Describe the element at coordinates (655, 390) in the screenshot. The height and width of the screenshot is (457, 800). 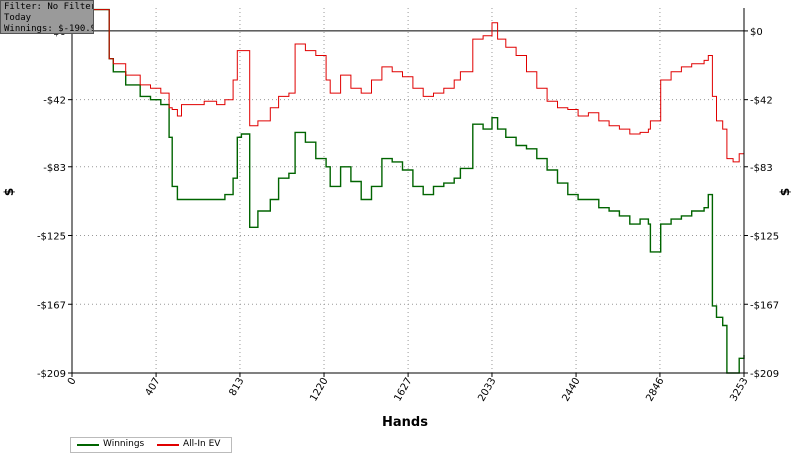
I see `x-tick-label: 2846` at that location.